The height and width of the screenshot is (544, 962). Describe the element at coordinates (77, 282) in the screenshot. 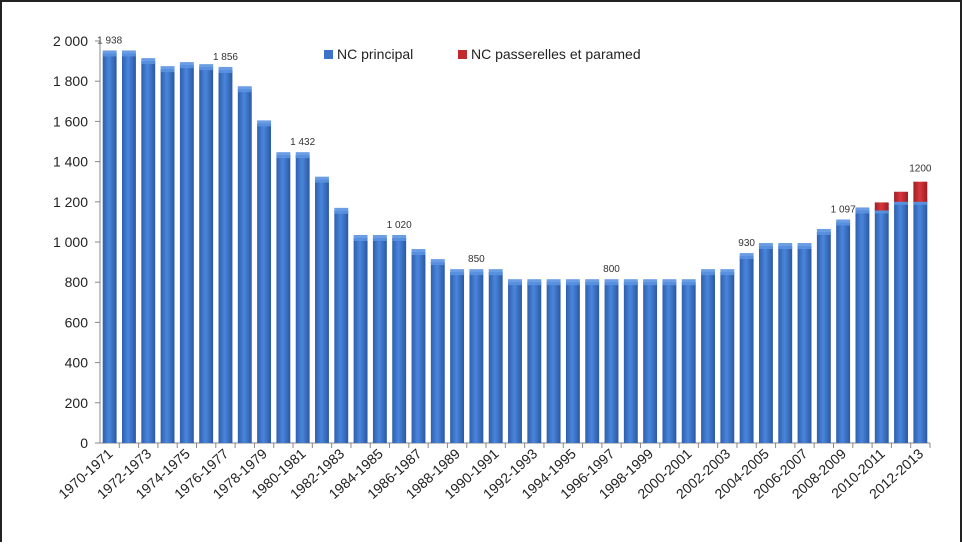

I see `y-tick-label: 800` at that location.